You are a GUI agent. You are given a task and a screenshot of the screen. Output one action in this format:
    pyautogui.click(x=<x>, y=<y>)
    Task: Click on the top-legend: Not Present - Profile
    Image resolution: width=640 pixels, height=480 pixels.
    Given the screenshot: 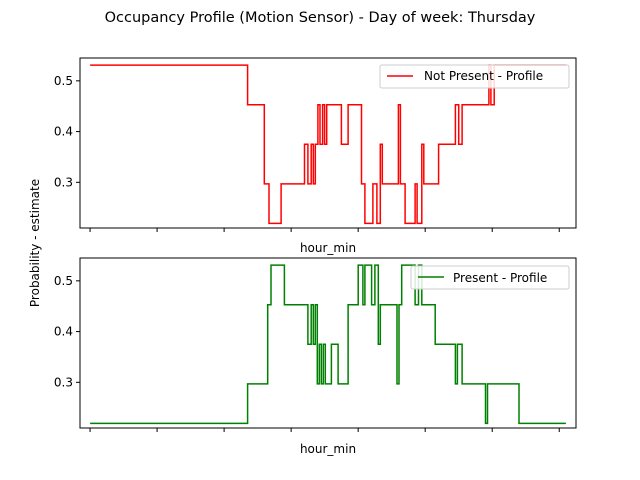 What is the action you would take?
    pyautogui.click(x=474, y=76)
    